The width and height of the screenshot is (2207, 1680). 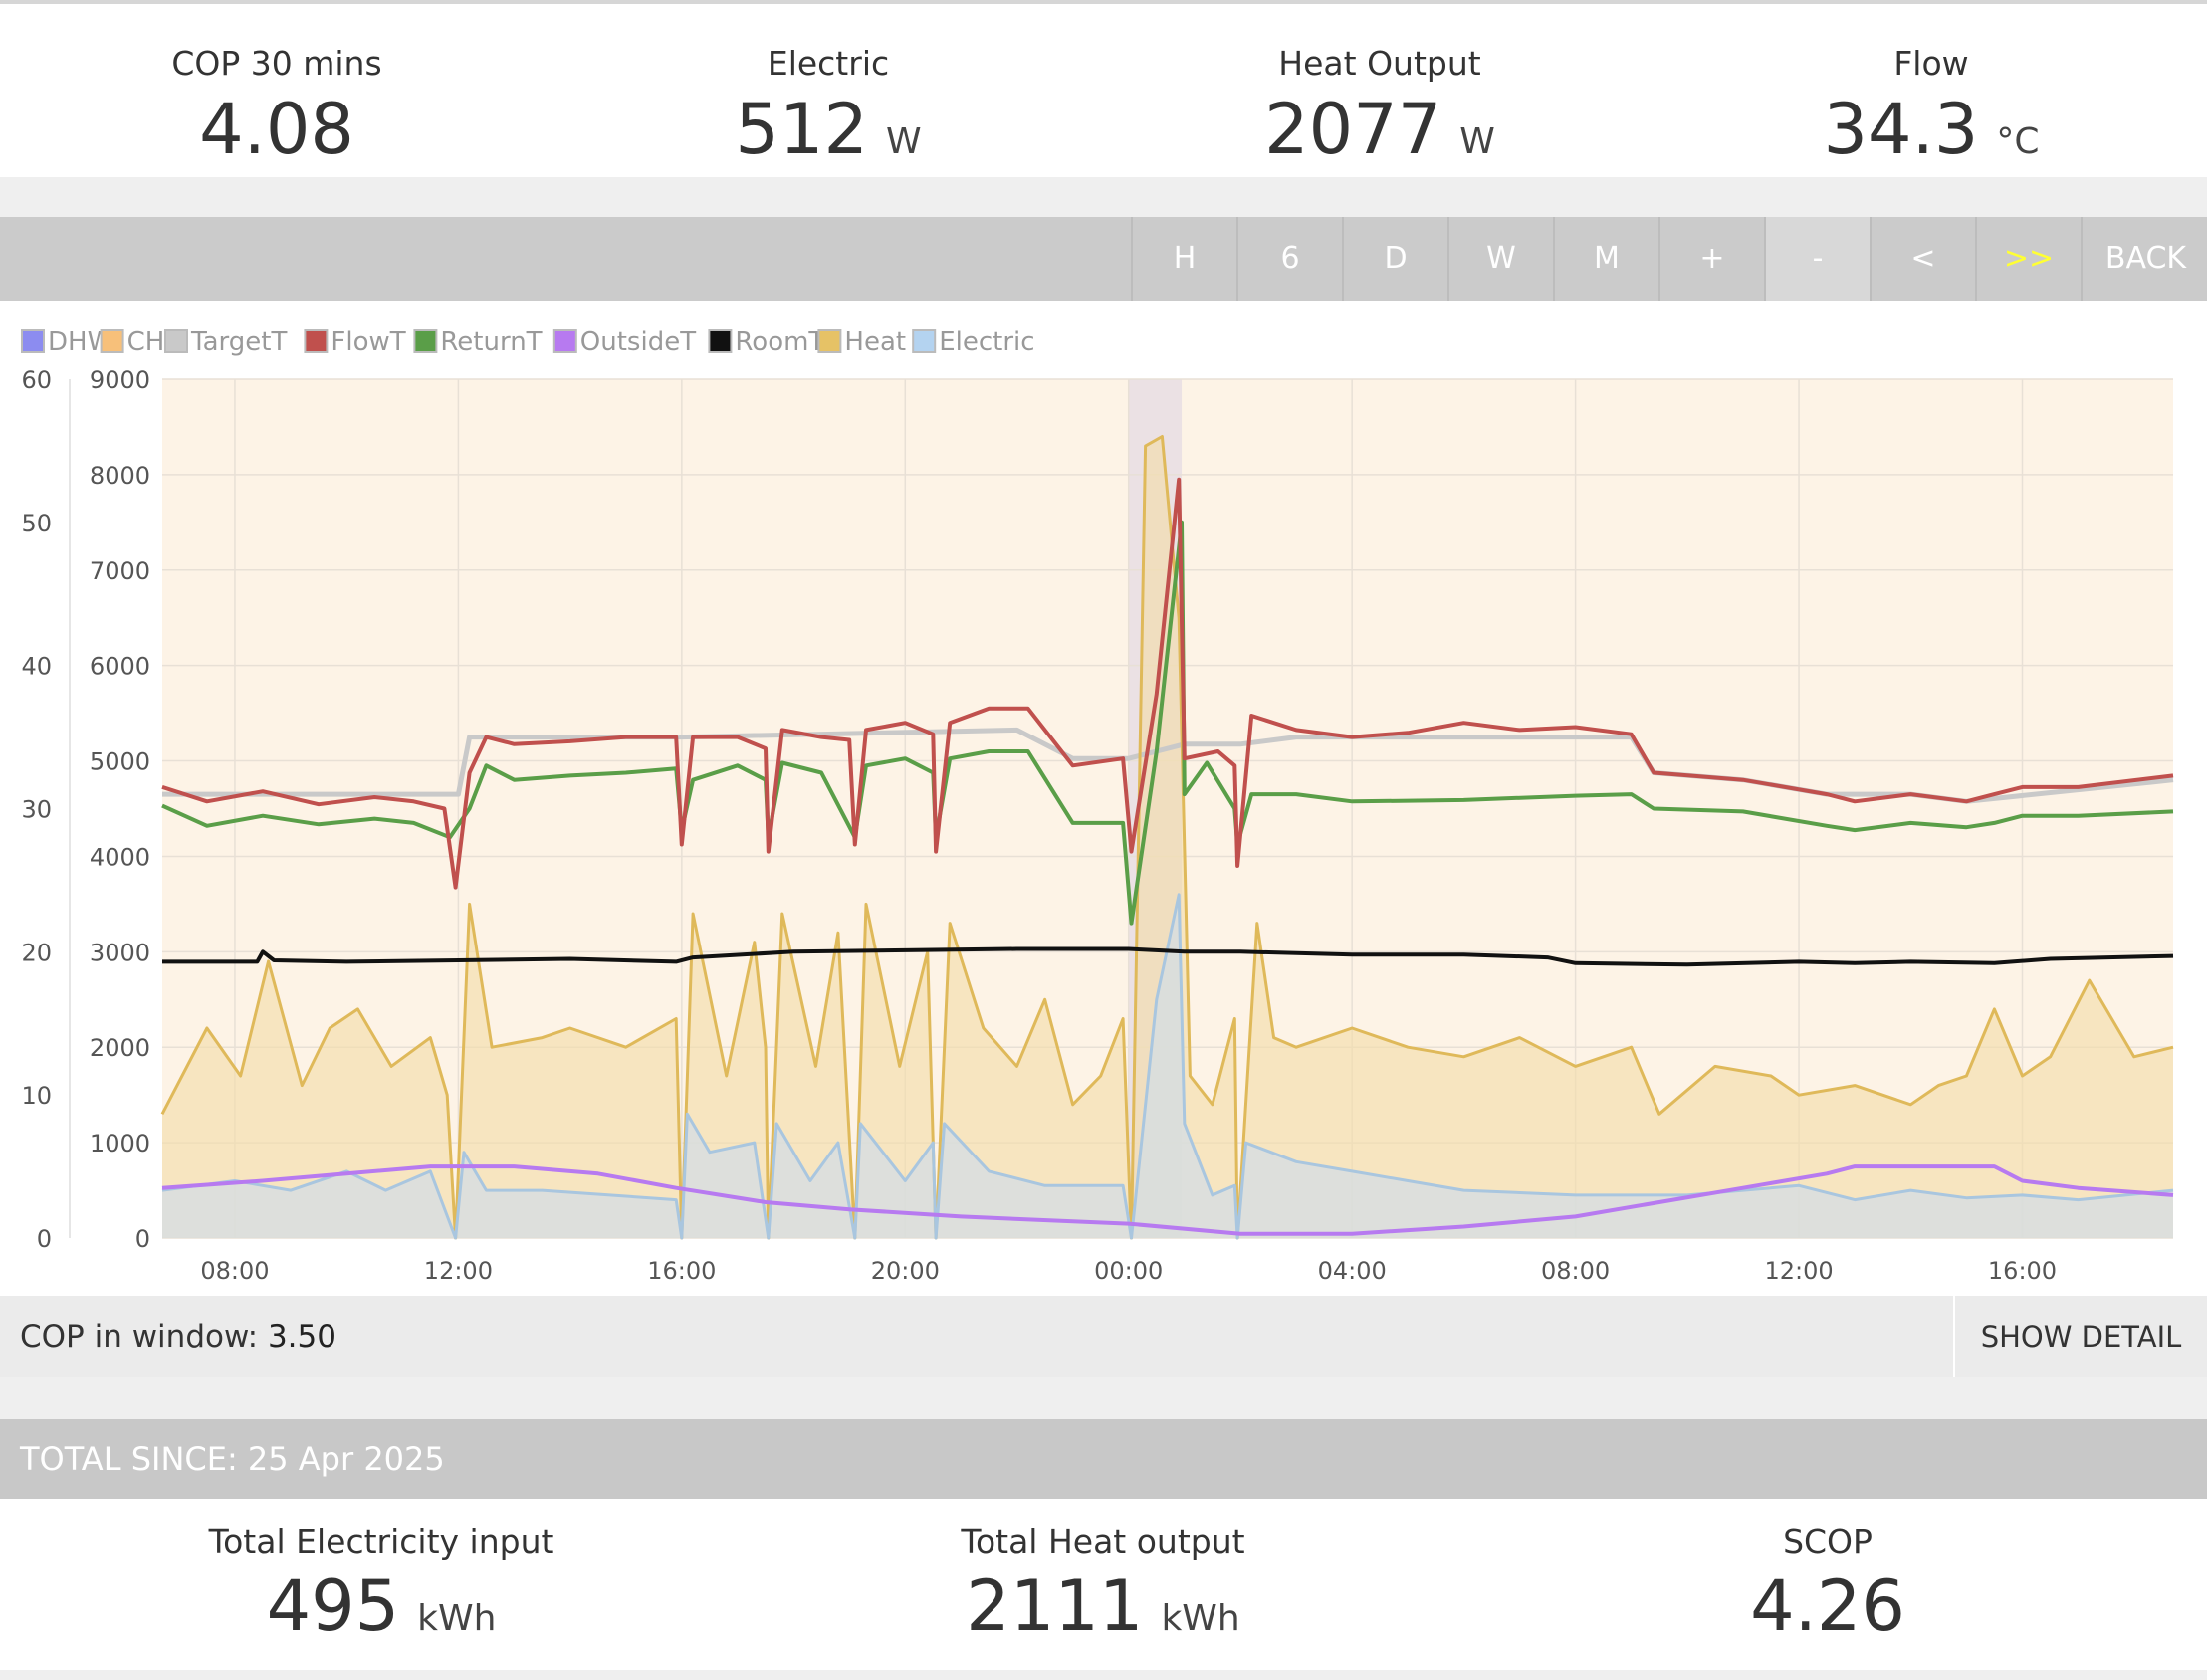 What do you see at coordinates (120, 762) in the screenshot?
I see `power-tick-label: 5000` at bounding box center [120, 762].